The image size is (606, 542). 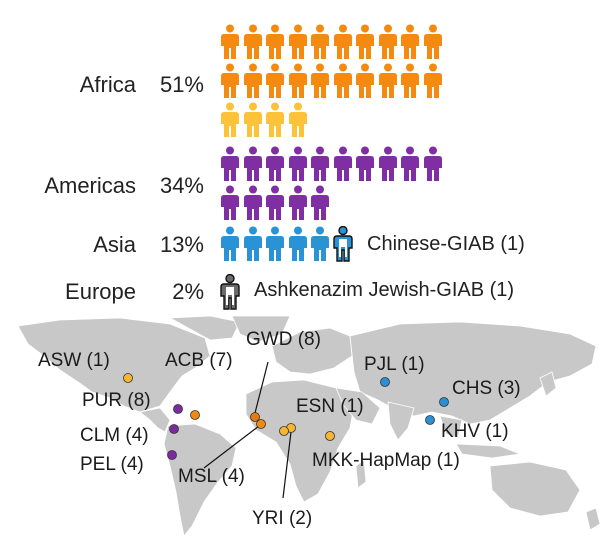 What do you see at coordinates (181, 84) in the screenshot?
I see `region-percent: 51%` at bounding box center [181, 84].